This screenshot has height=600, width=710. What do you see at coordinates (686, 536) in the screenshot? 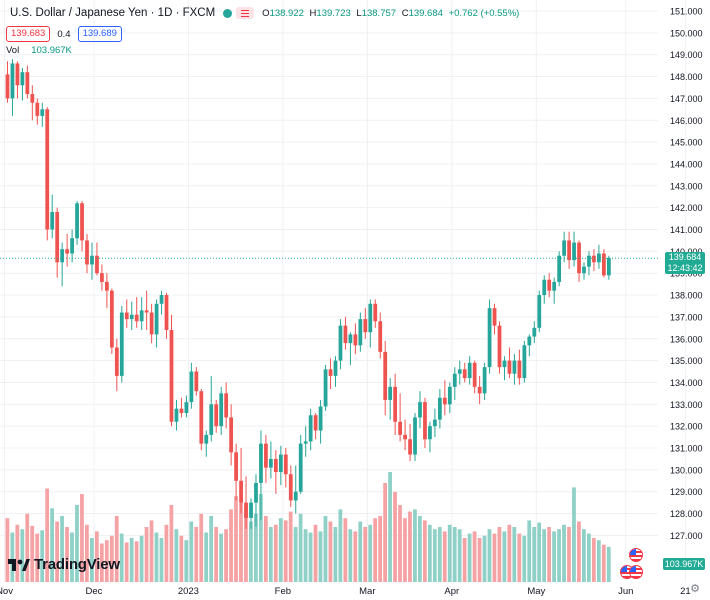
I see `y-tick-label: 127.000` at bounding box center [686, 536].